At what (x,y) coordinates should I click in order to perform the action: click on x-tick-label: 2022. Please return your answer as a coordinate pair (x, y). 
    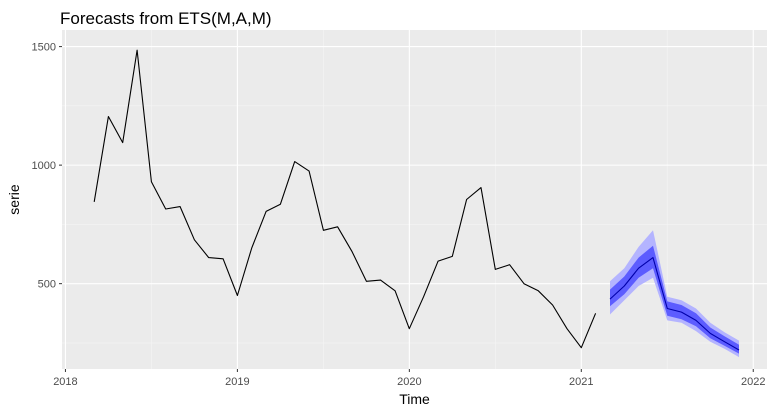
    Looking at the image, I should click on (753, 382).